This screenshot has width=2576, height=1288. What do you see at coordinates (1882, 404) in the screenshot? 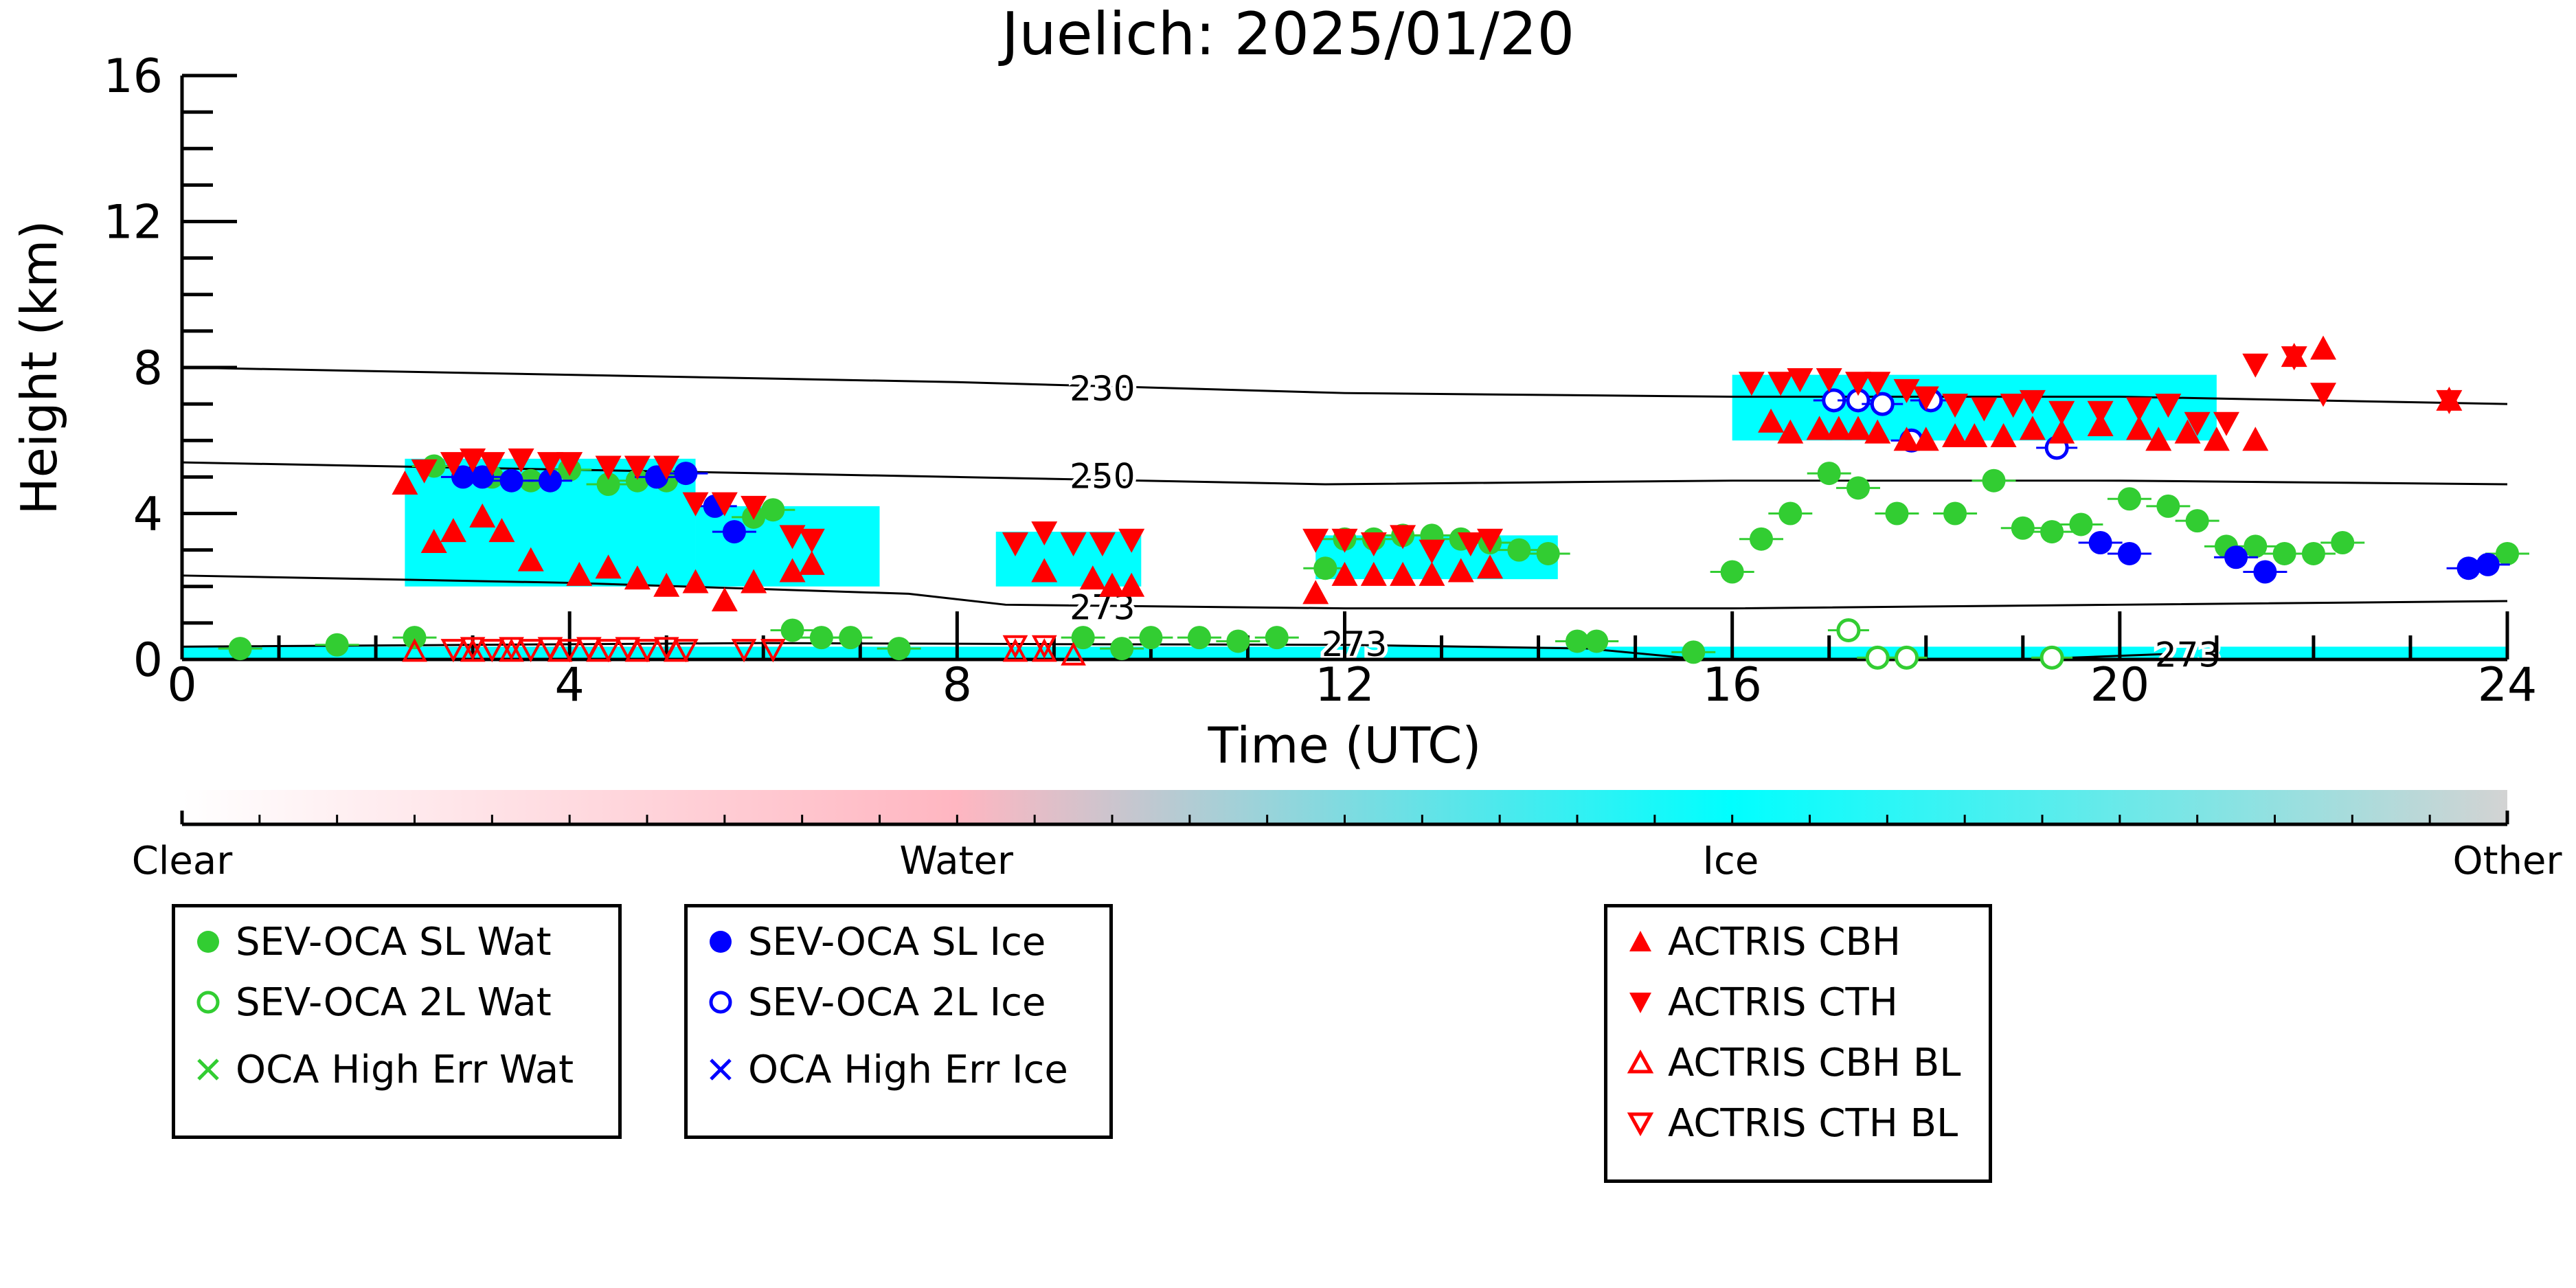
I see `marker-sev-oca-2l-ice` at bounding box center [1882, 404].